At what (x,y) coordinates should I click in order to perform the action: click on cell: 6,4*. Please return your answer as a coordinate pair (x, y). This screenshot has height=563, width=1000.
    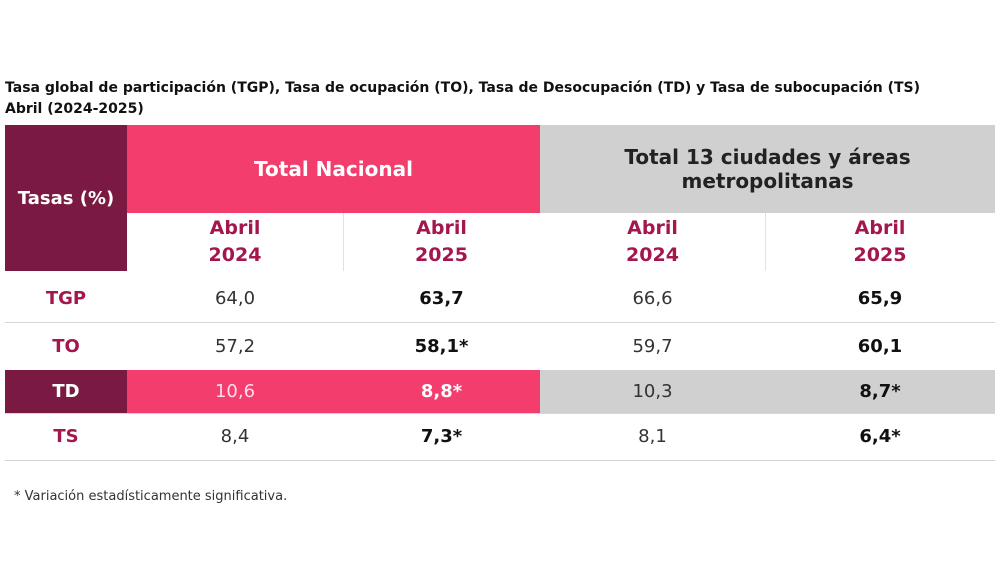
    Looking at the image, I should click on (880, 436).